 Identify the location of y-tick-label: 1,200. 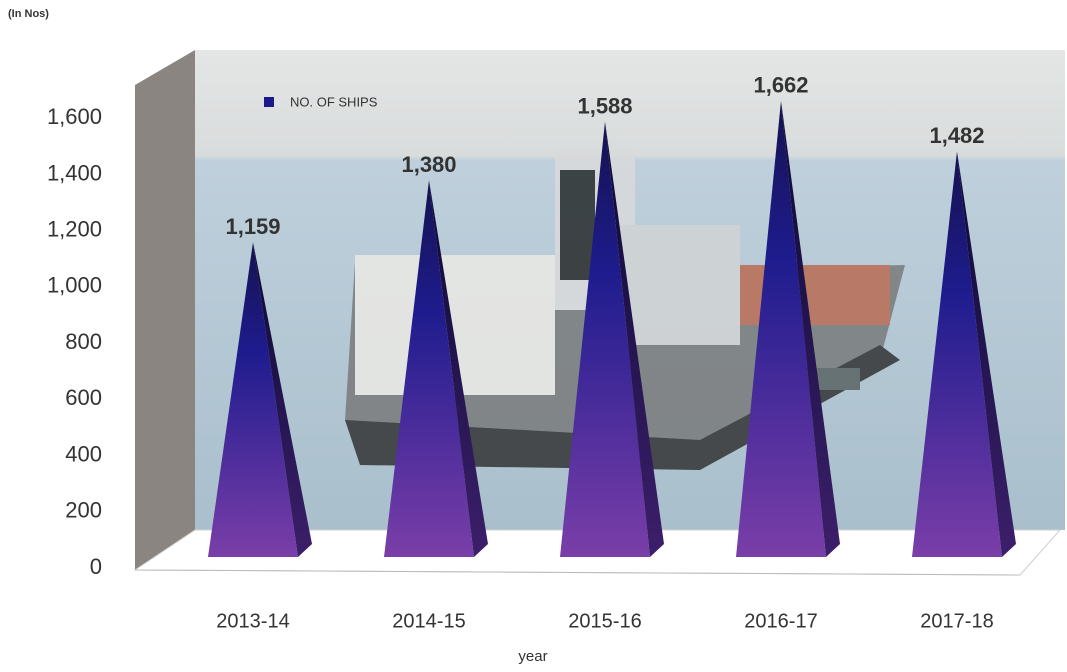
(74, 228).